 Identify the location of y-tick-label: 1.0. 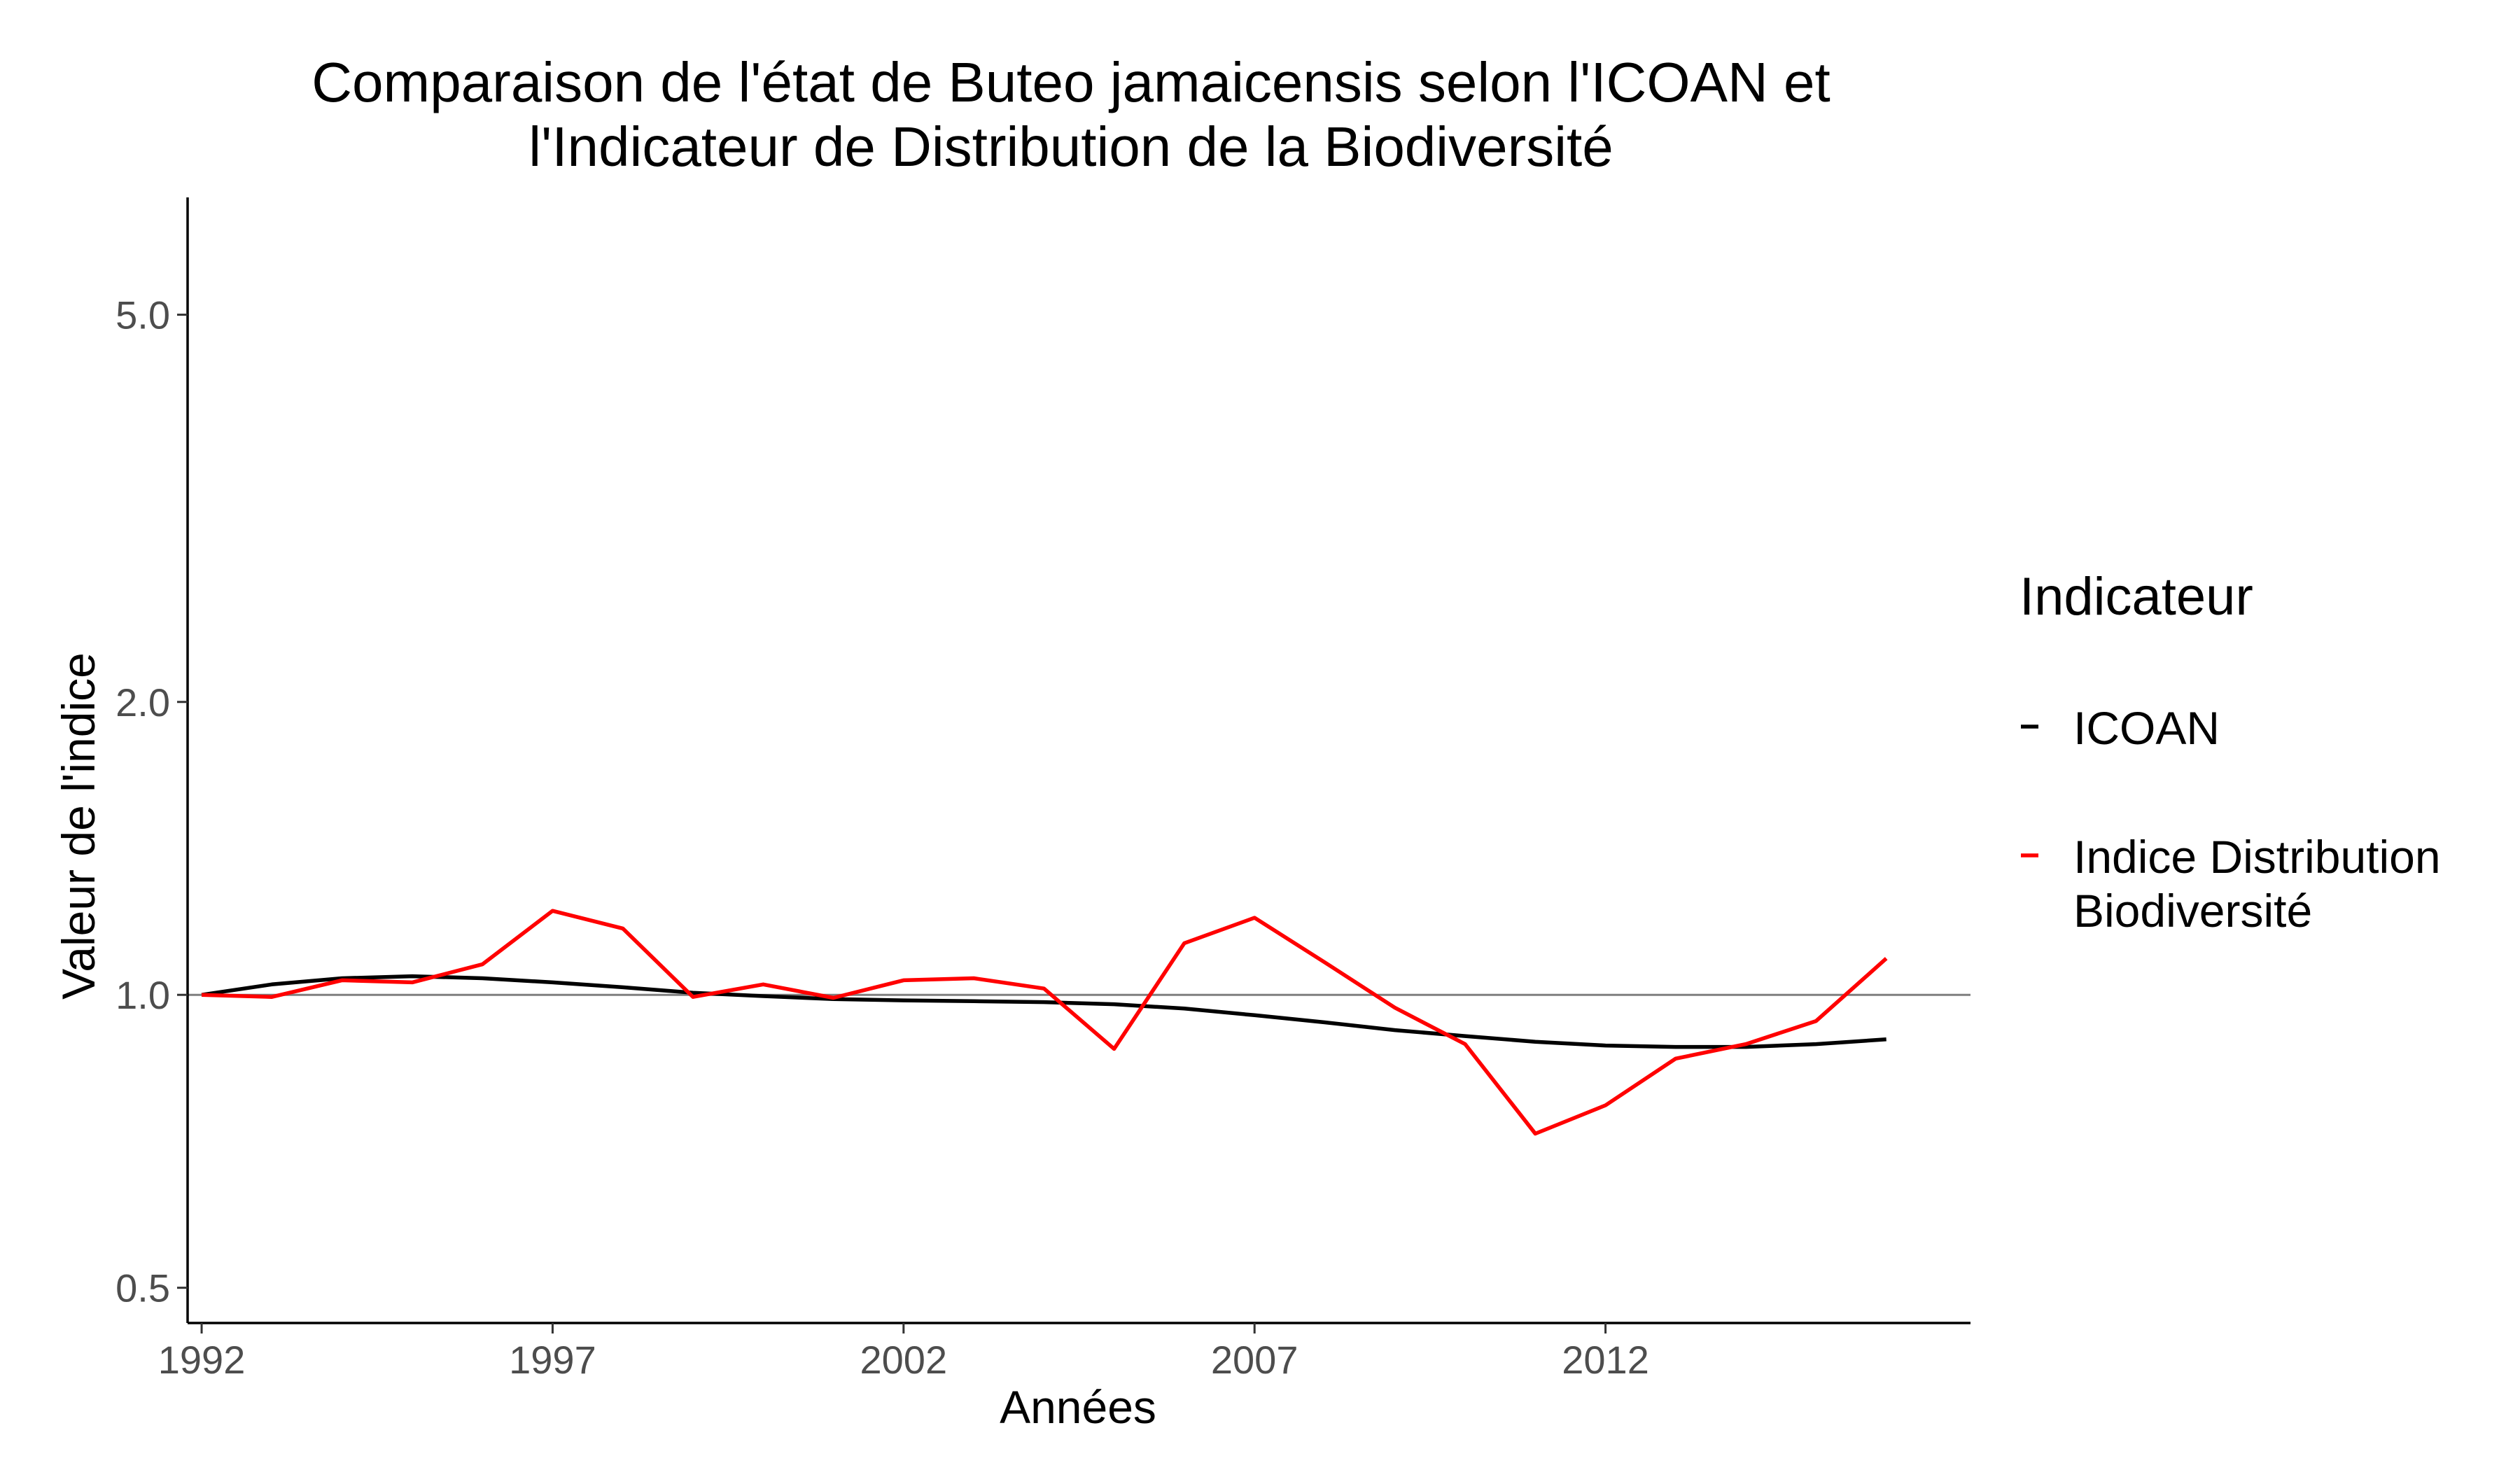
(142, 995).